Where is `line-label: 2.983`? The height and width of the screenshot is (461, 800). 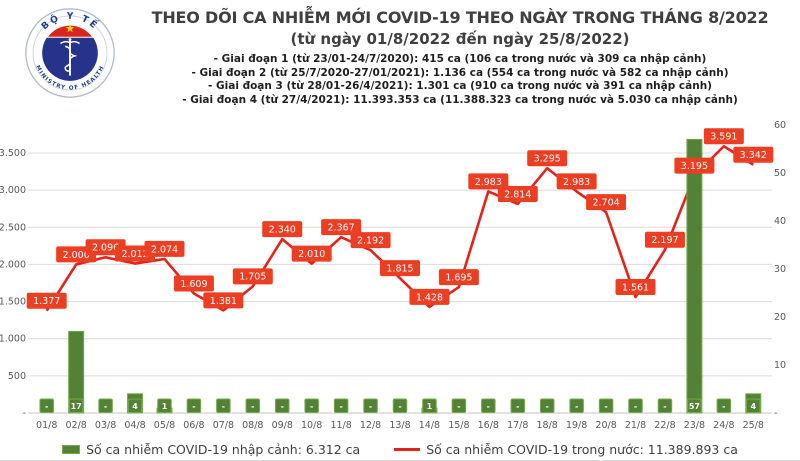
line-label: 2.983 is located at coordinates (488, 182).